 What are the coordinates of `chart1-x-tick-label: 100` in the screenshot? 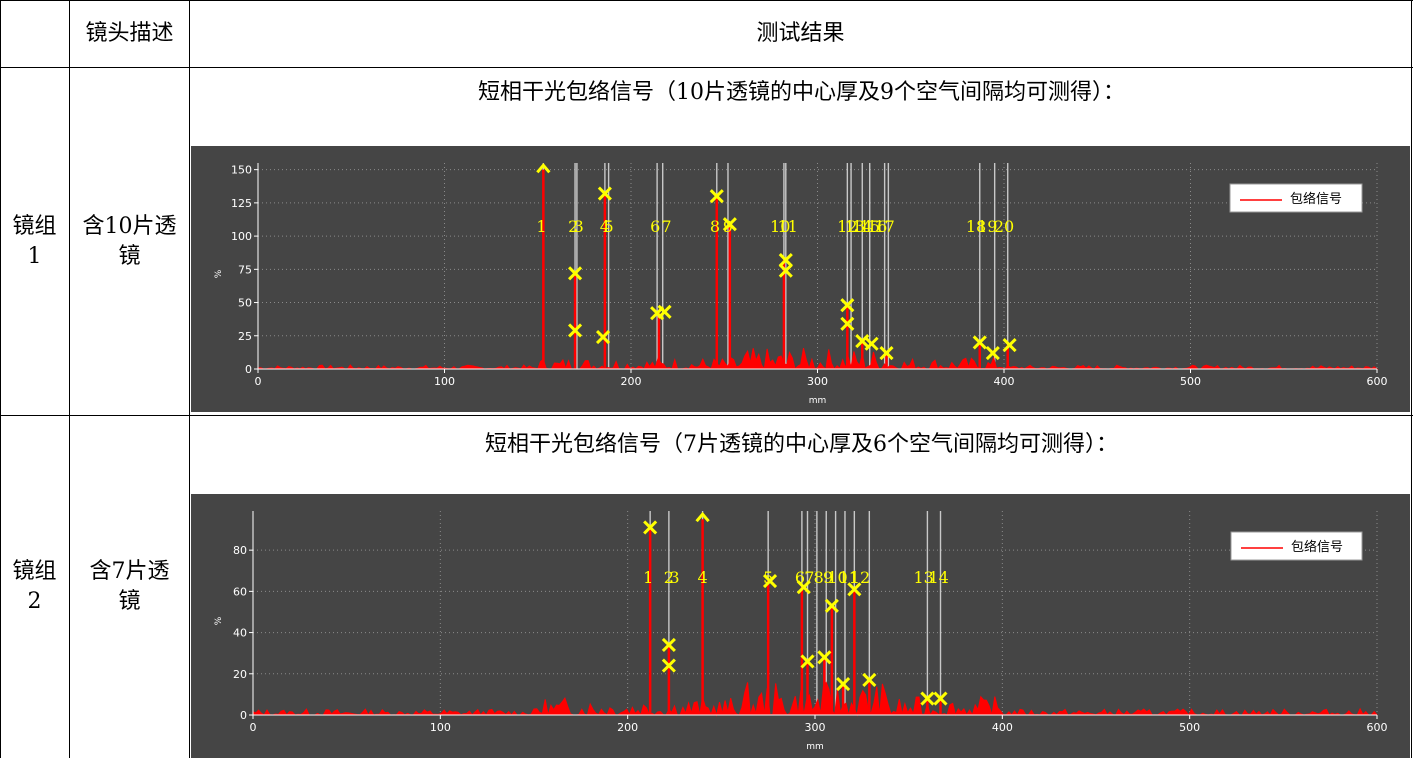 It's located at (444, 381).